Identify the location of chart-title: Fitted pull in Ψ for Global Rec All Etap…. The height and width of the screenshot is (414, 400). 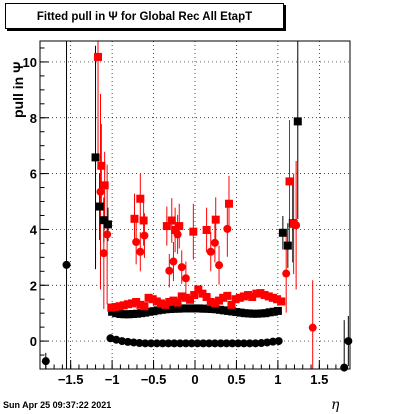
(144, 17).